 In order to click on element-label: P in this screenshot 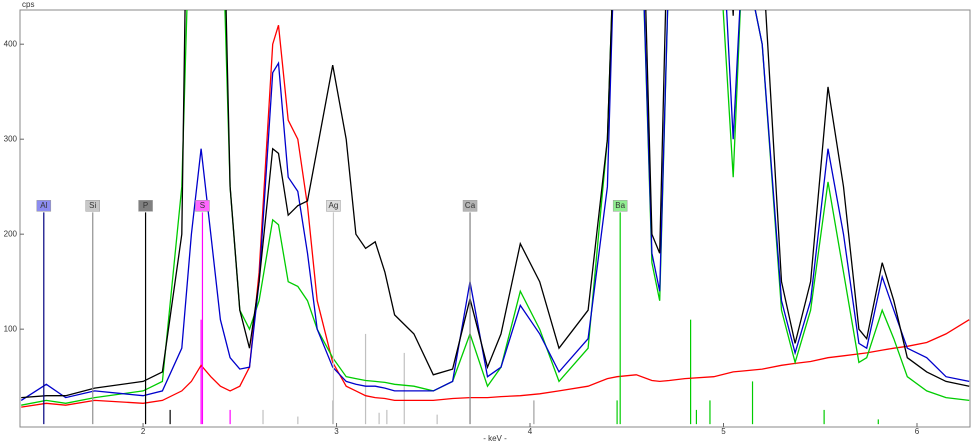, I will do `click(145, 205)`.